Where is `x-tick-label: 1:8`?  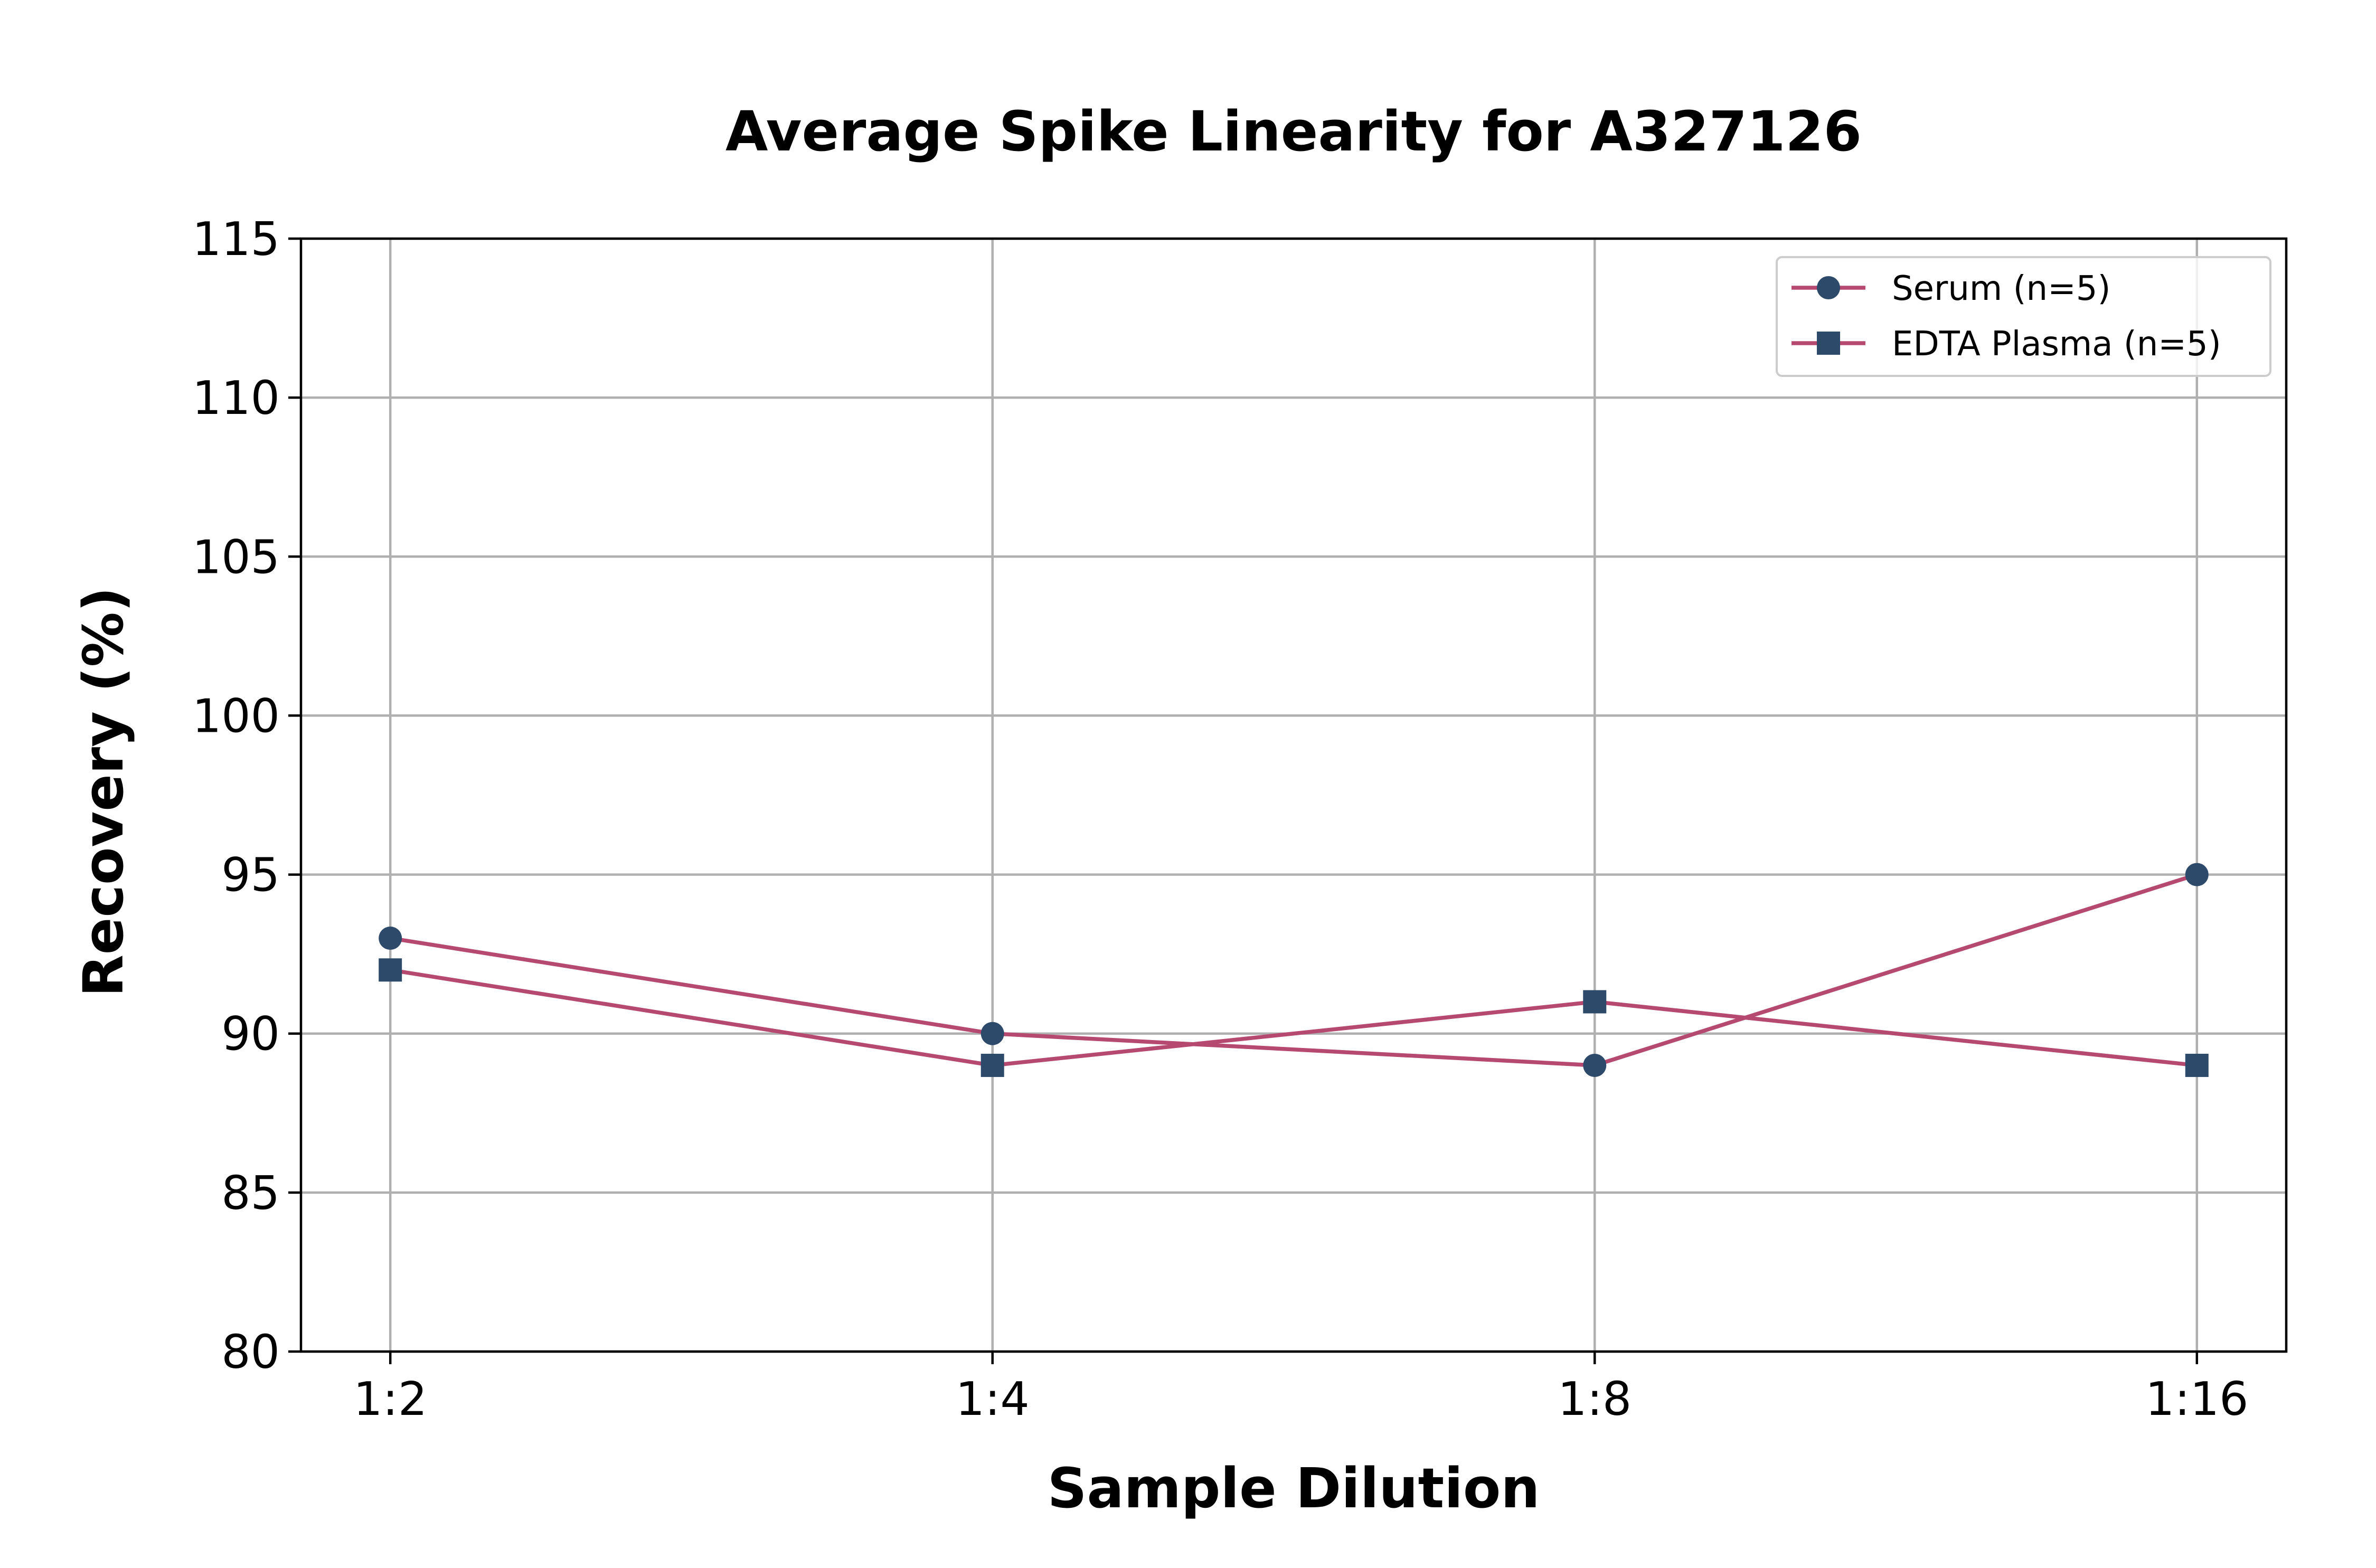 x-tick-label: 1:8 is located at coordinates (1595, 1399).